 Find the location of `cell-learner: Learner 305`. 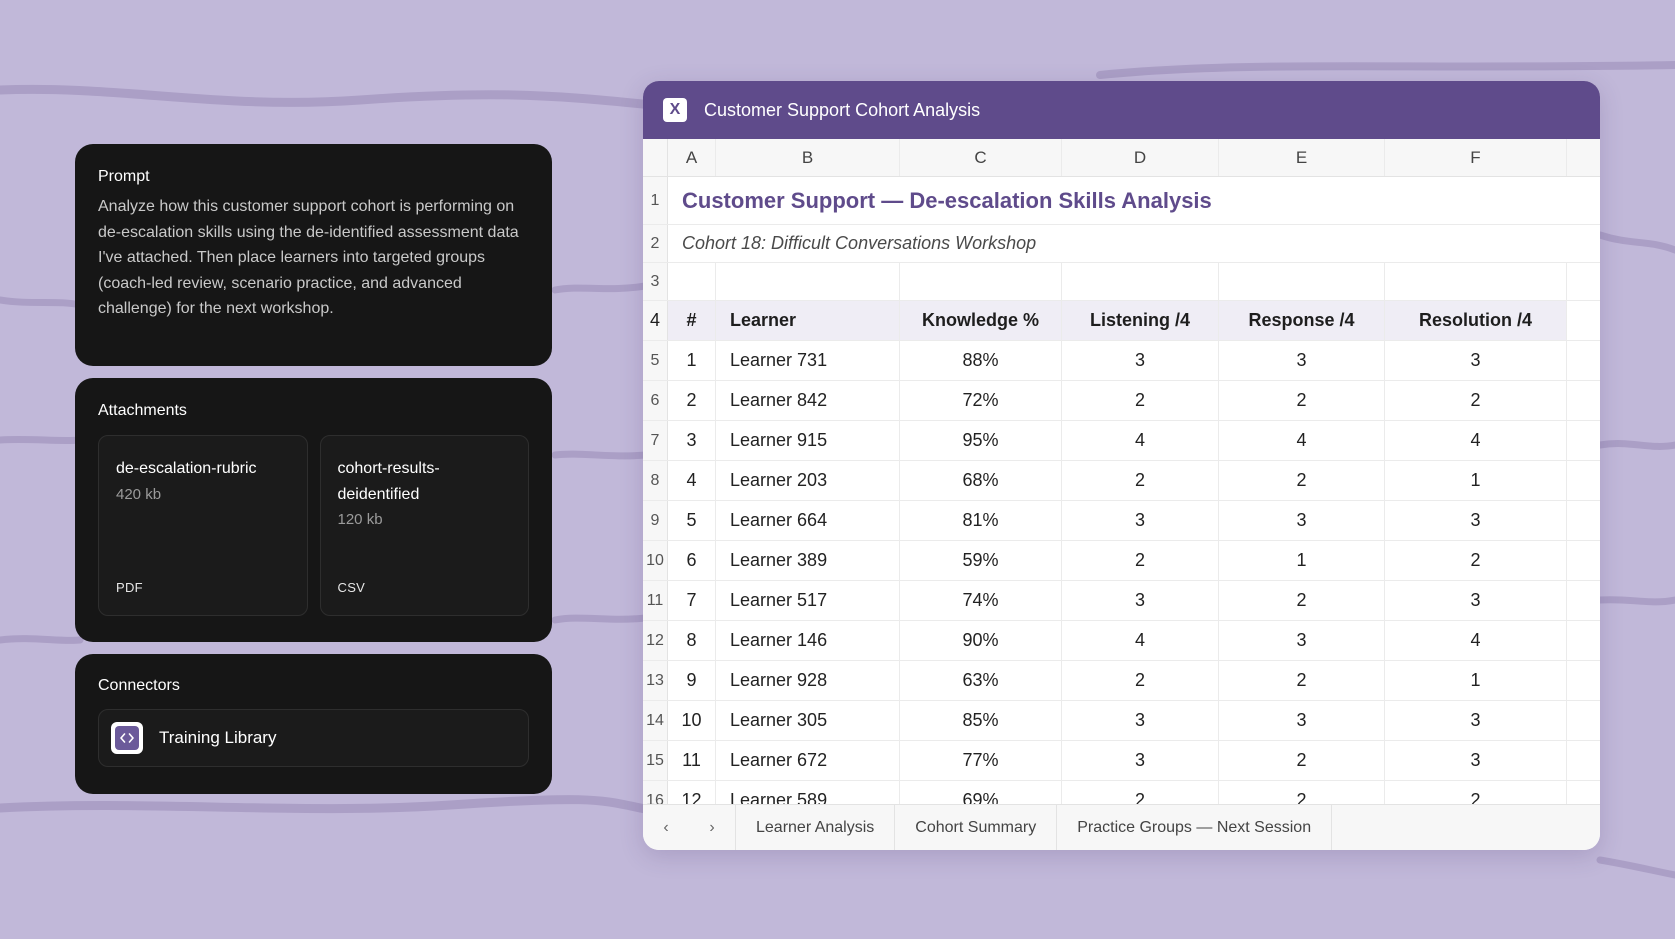

cell-learner: Learner 305 is located at coordinates (808, 720).